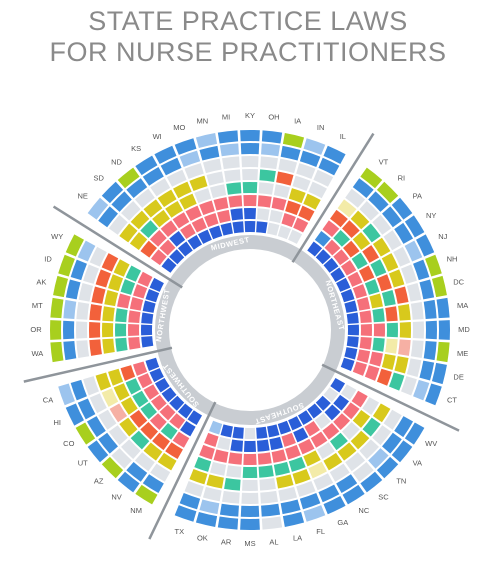 The height and width of the screenshot is (566, 500). What do you see at coordinates (136, 148) in the screenshot?
I see `state-label: KS` at bounding box center [136, 148].